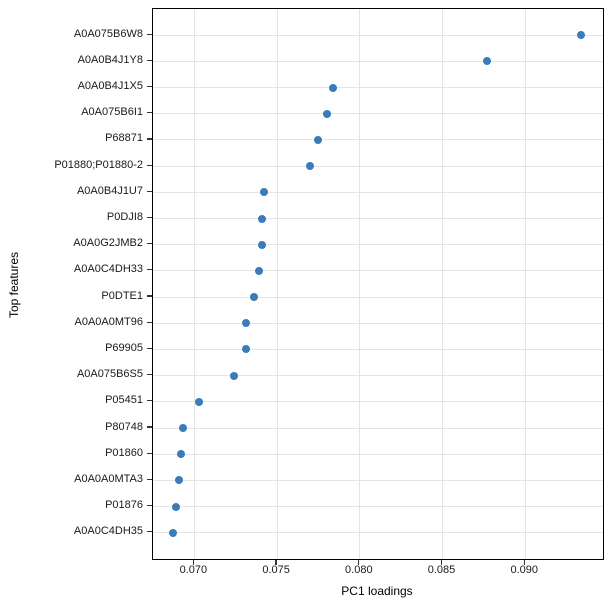  What do you see at coordinates (124, 426) in the screenshot?
I see `y-tick-label: P80748` at bounding box center [124, 426].